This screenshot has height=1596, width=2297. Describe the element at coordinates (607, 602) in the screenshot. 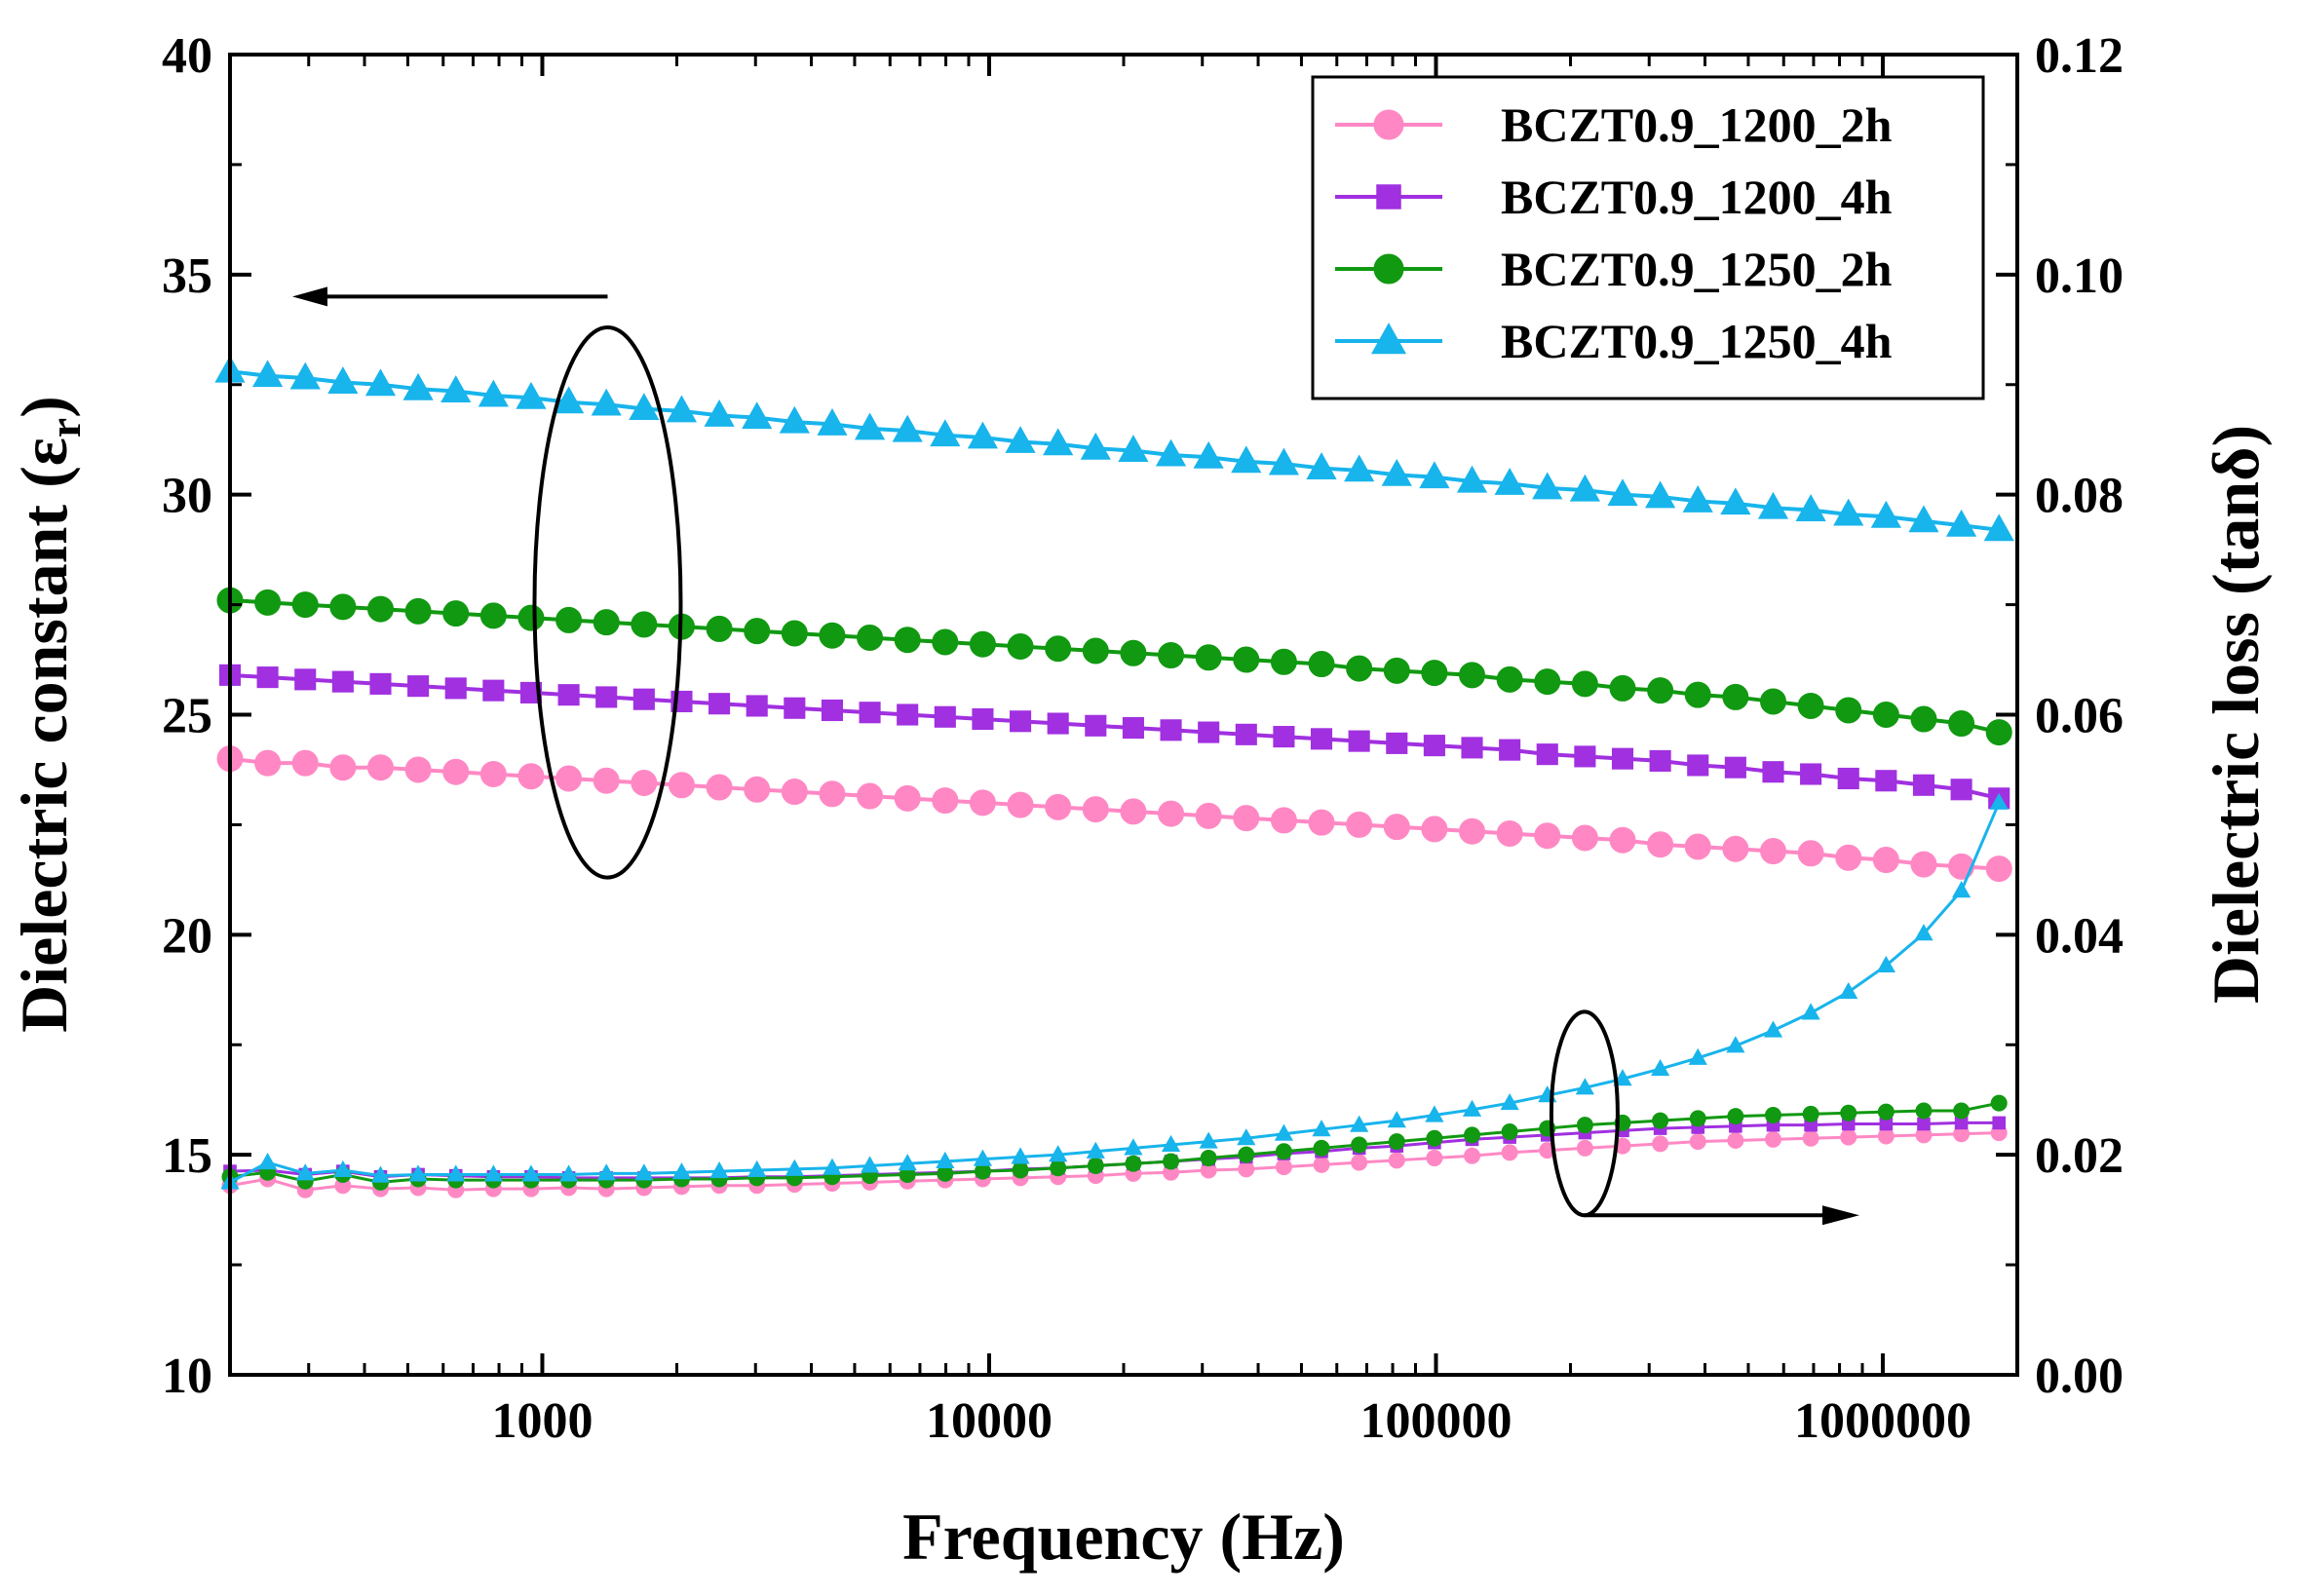

I see `left-group-ellipse` at that location.